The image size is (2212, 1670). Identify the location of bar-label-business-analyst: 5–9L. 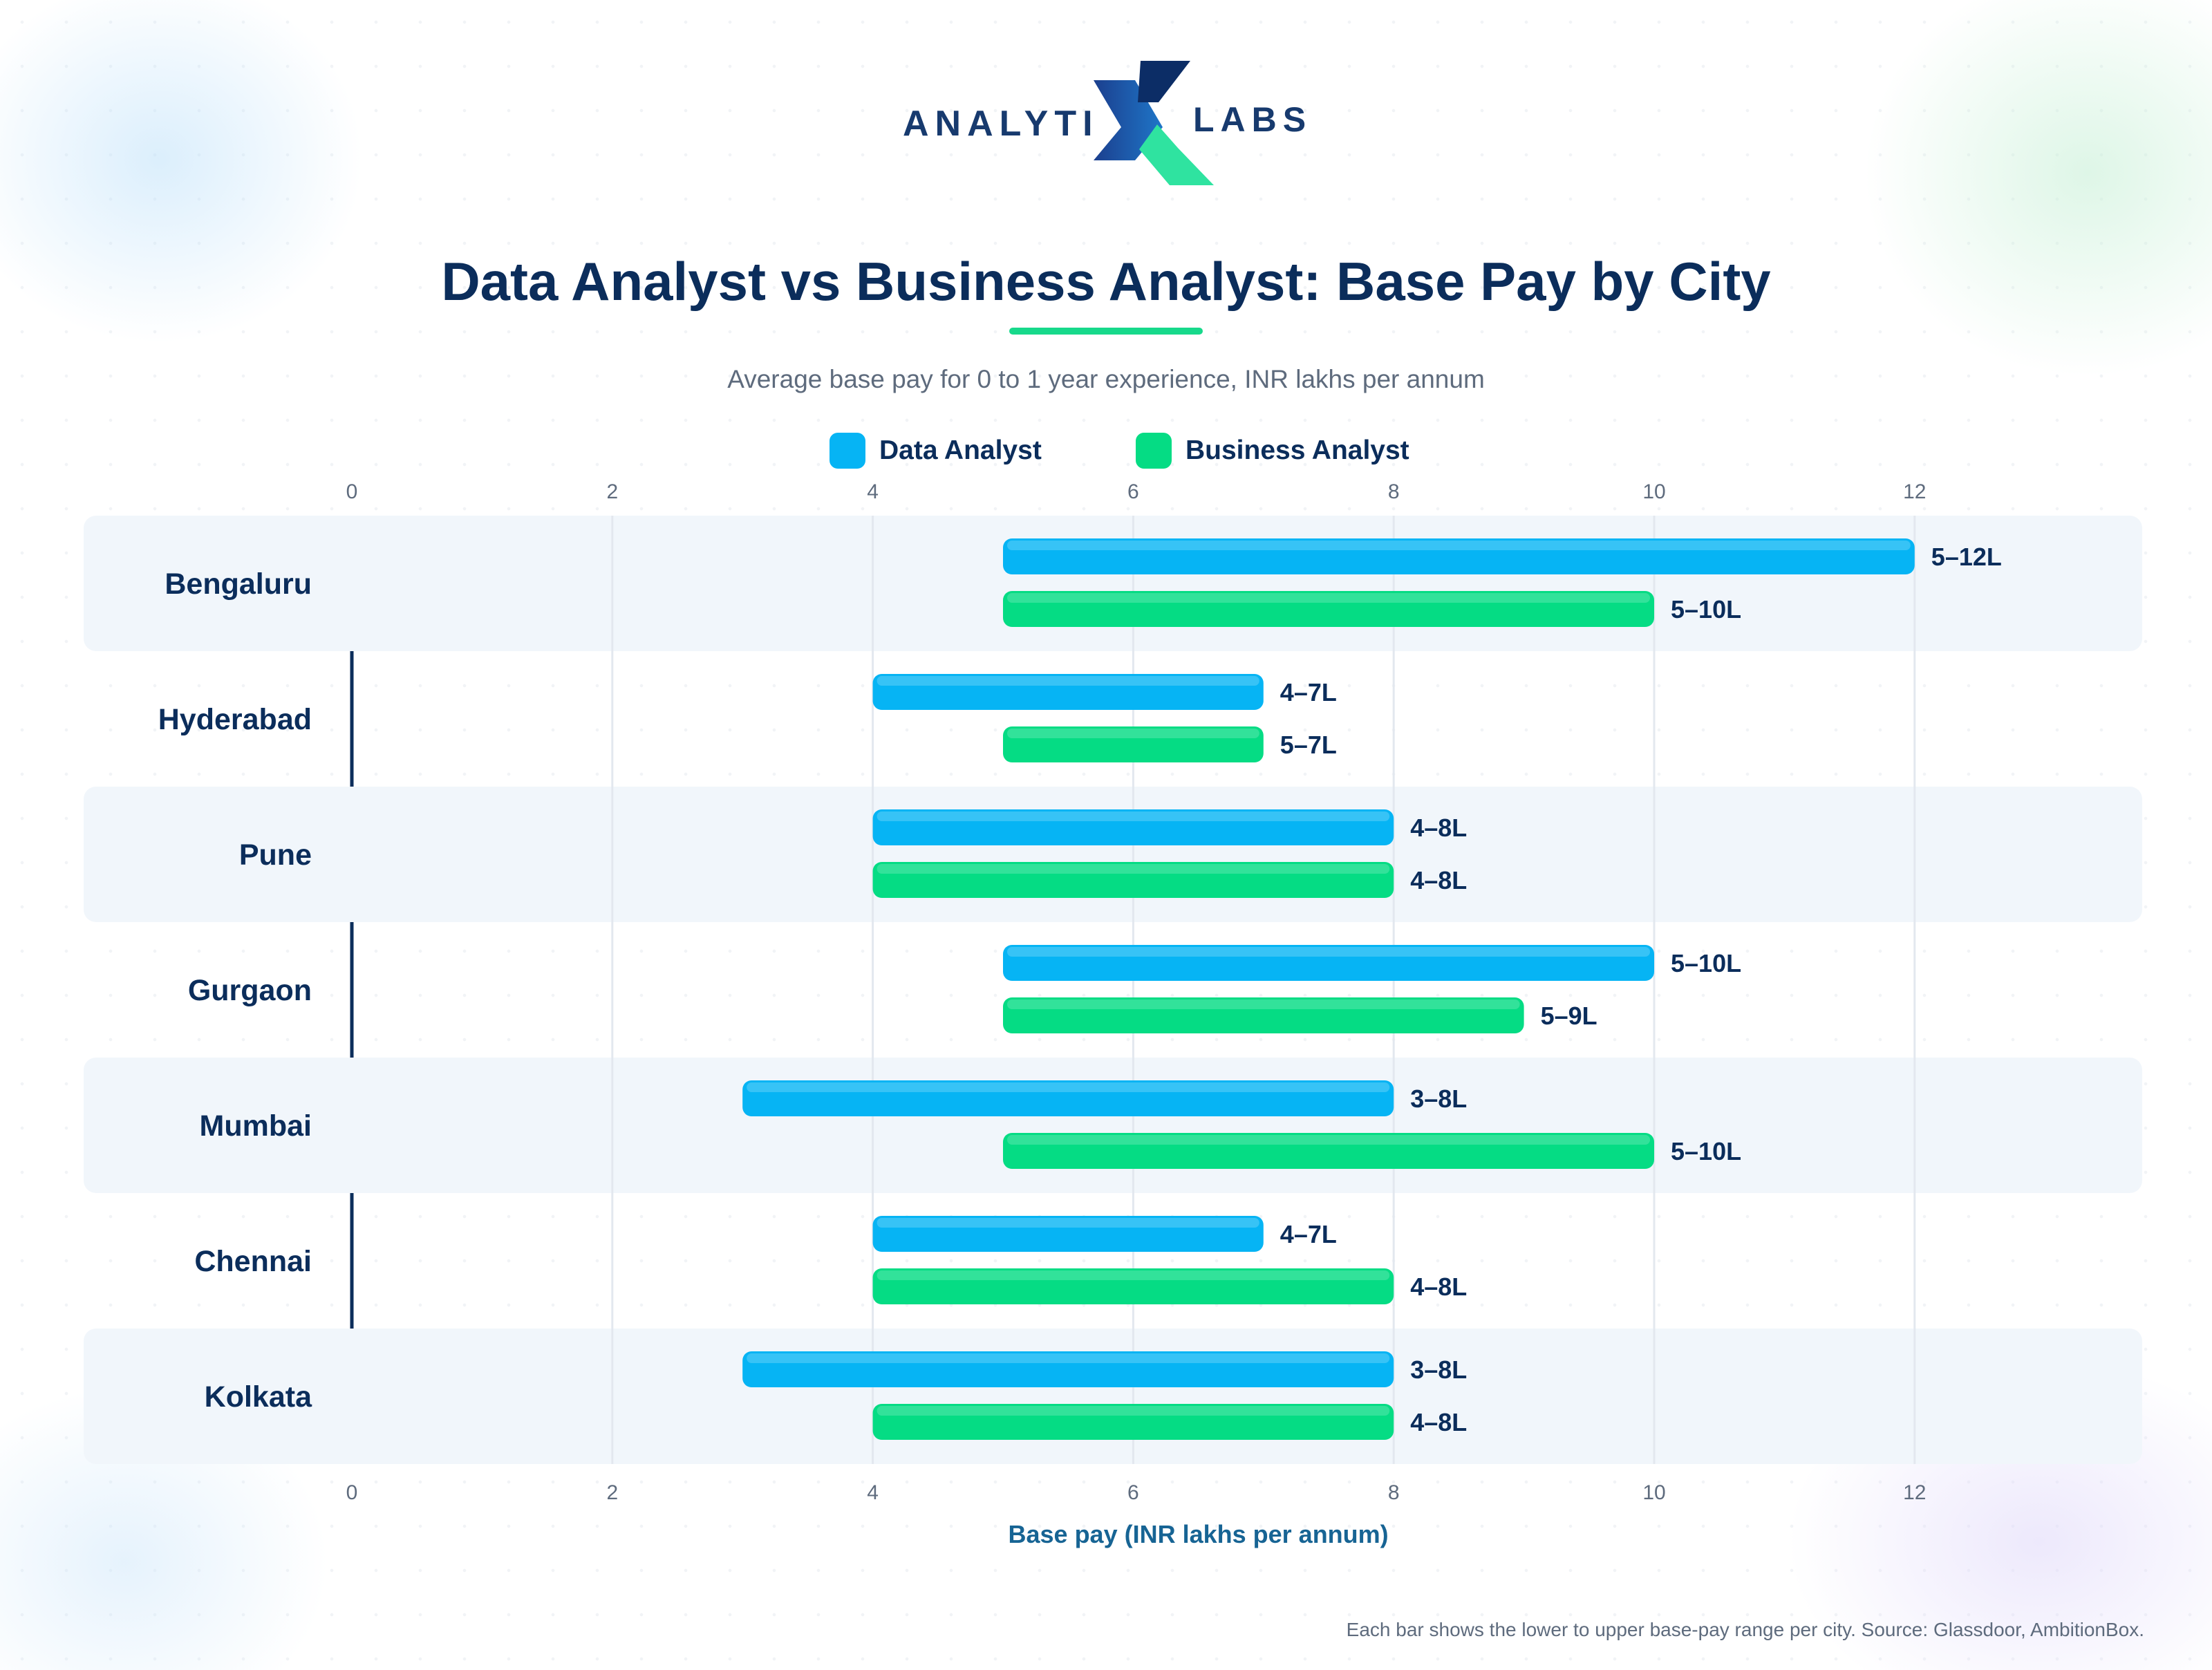
(1569, 1016).